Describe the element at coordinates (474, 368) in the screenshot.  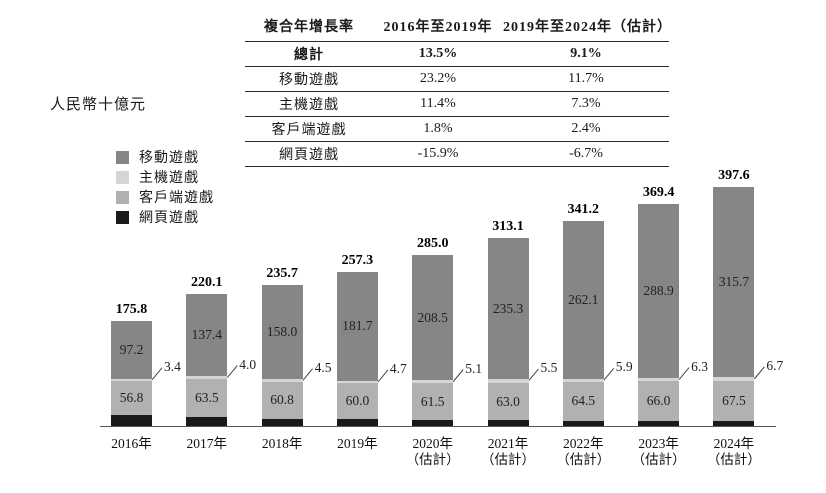
I see `console-callout-label: 5.1` at that location.